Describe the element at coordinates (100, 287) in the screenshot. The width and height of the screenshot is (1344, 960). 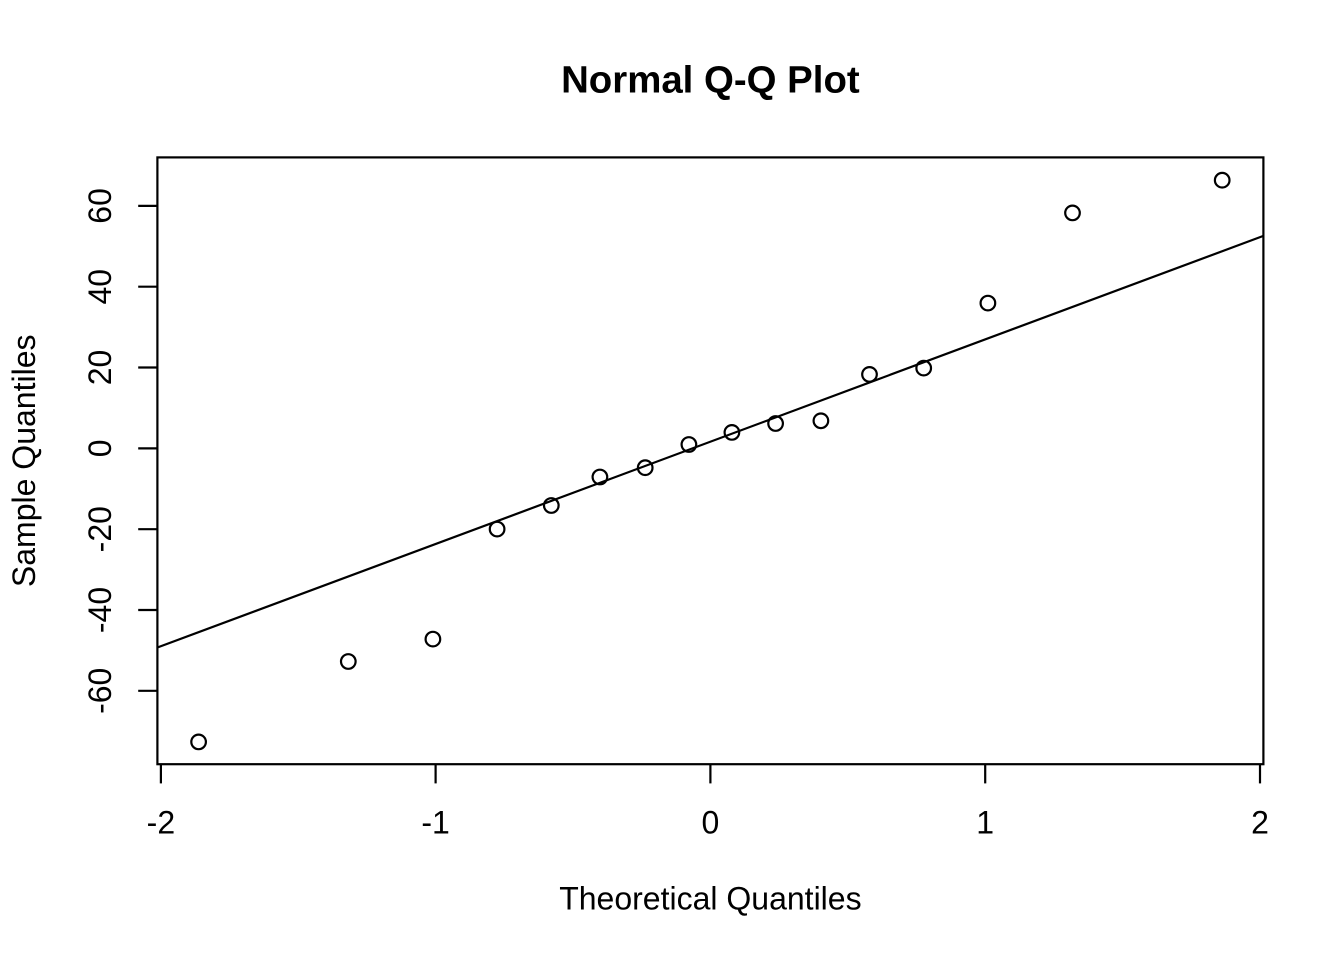
I see `svg-text: 40` at that location.